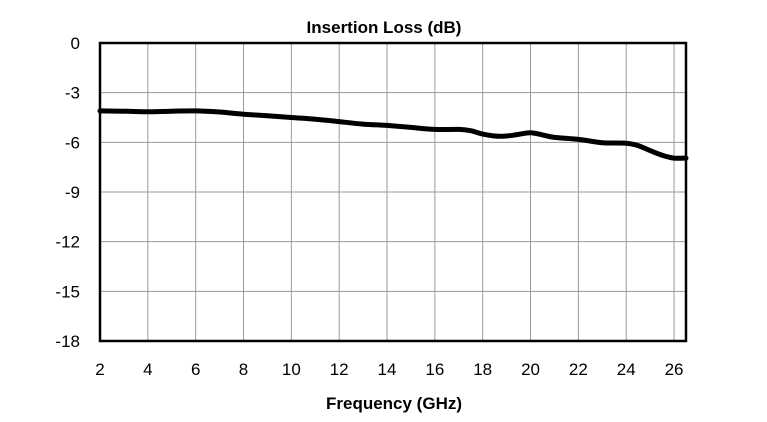 This screenshot has width=767, height=422. Describe the element at coordinates (147, 369) in the screenshot. I see `x-tick-label: 4` at that location.